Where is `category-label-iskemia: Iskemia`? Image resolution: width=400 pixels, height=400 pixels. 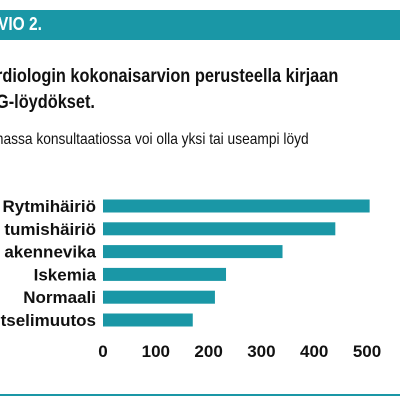 category-label-iskemia: Iskemia is located at coordinates (65, 274).